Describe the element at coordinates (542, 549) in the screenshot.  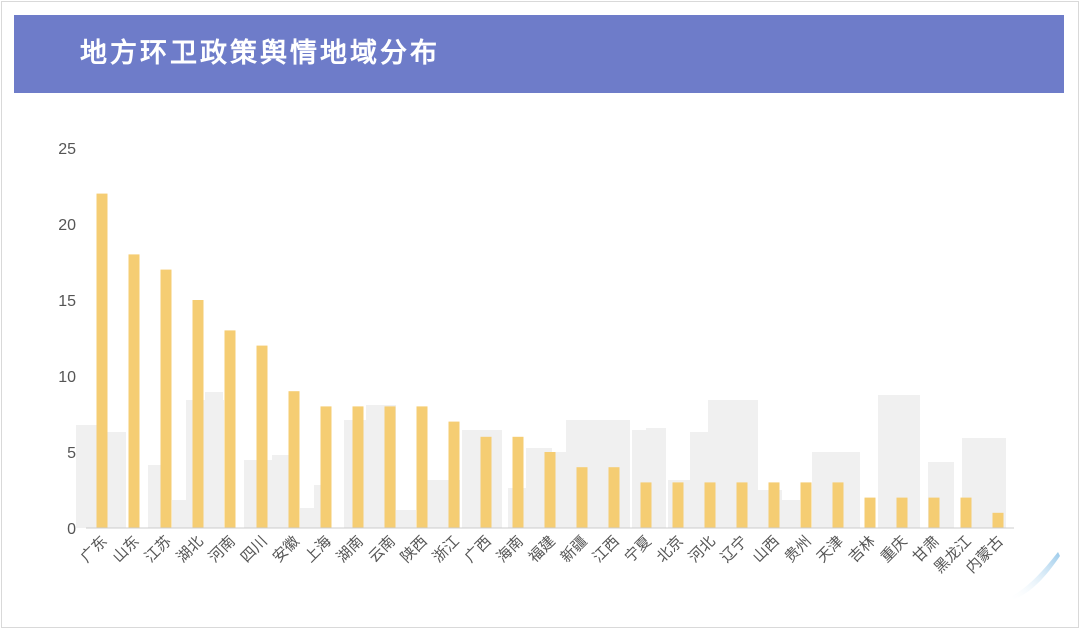
I see `x-category-label: 福建` at that location.